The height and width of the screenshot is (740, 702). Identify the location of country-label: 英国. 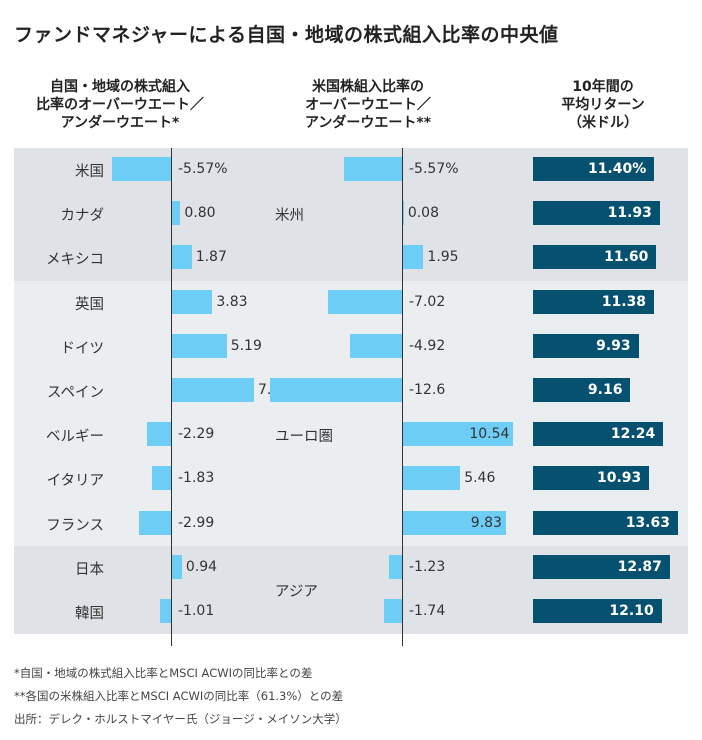
(89, 304).